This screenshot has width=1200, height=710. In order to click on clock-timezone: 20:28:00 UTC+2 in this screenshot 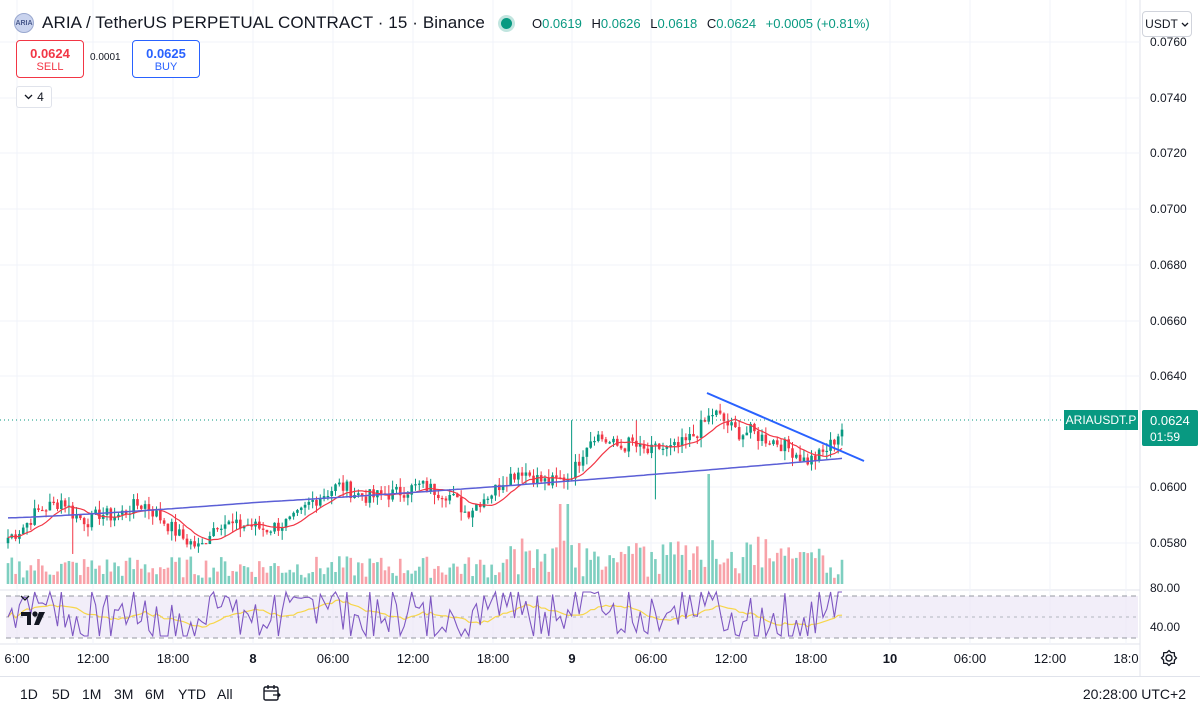, I will do `click(1134, 694)`.